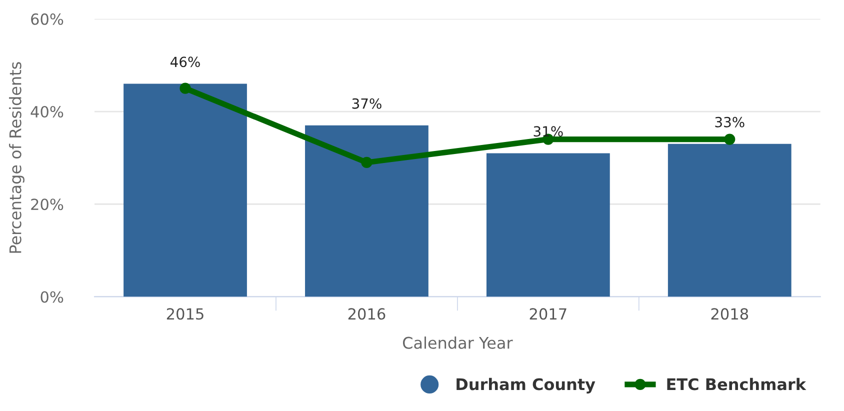 The image size is (844, 411). I want to click on y-tick-label: 60%, so click(47, 19).